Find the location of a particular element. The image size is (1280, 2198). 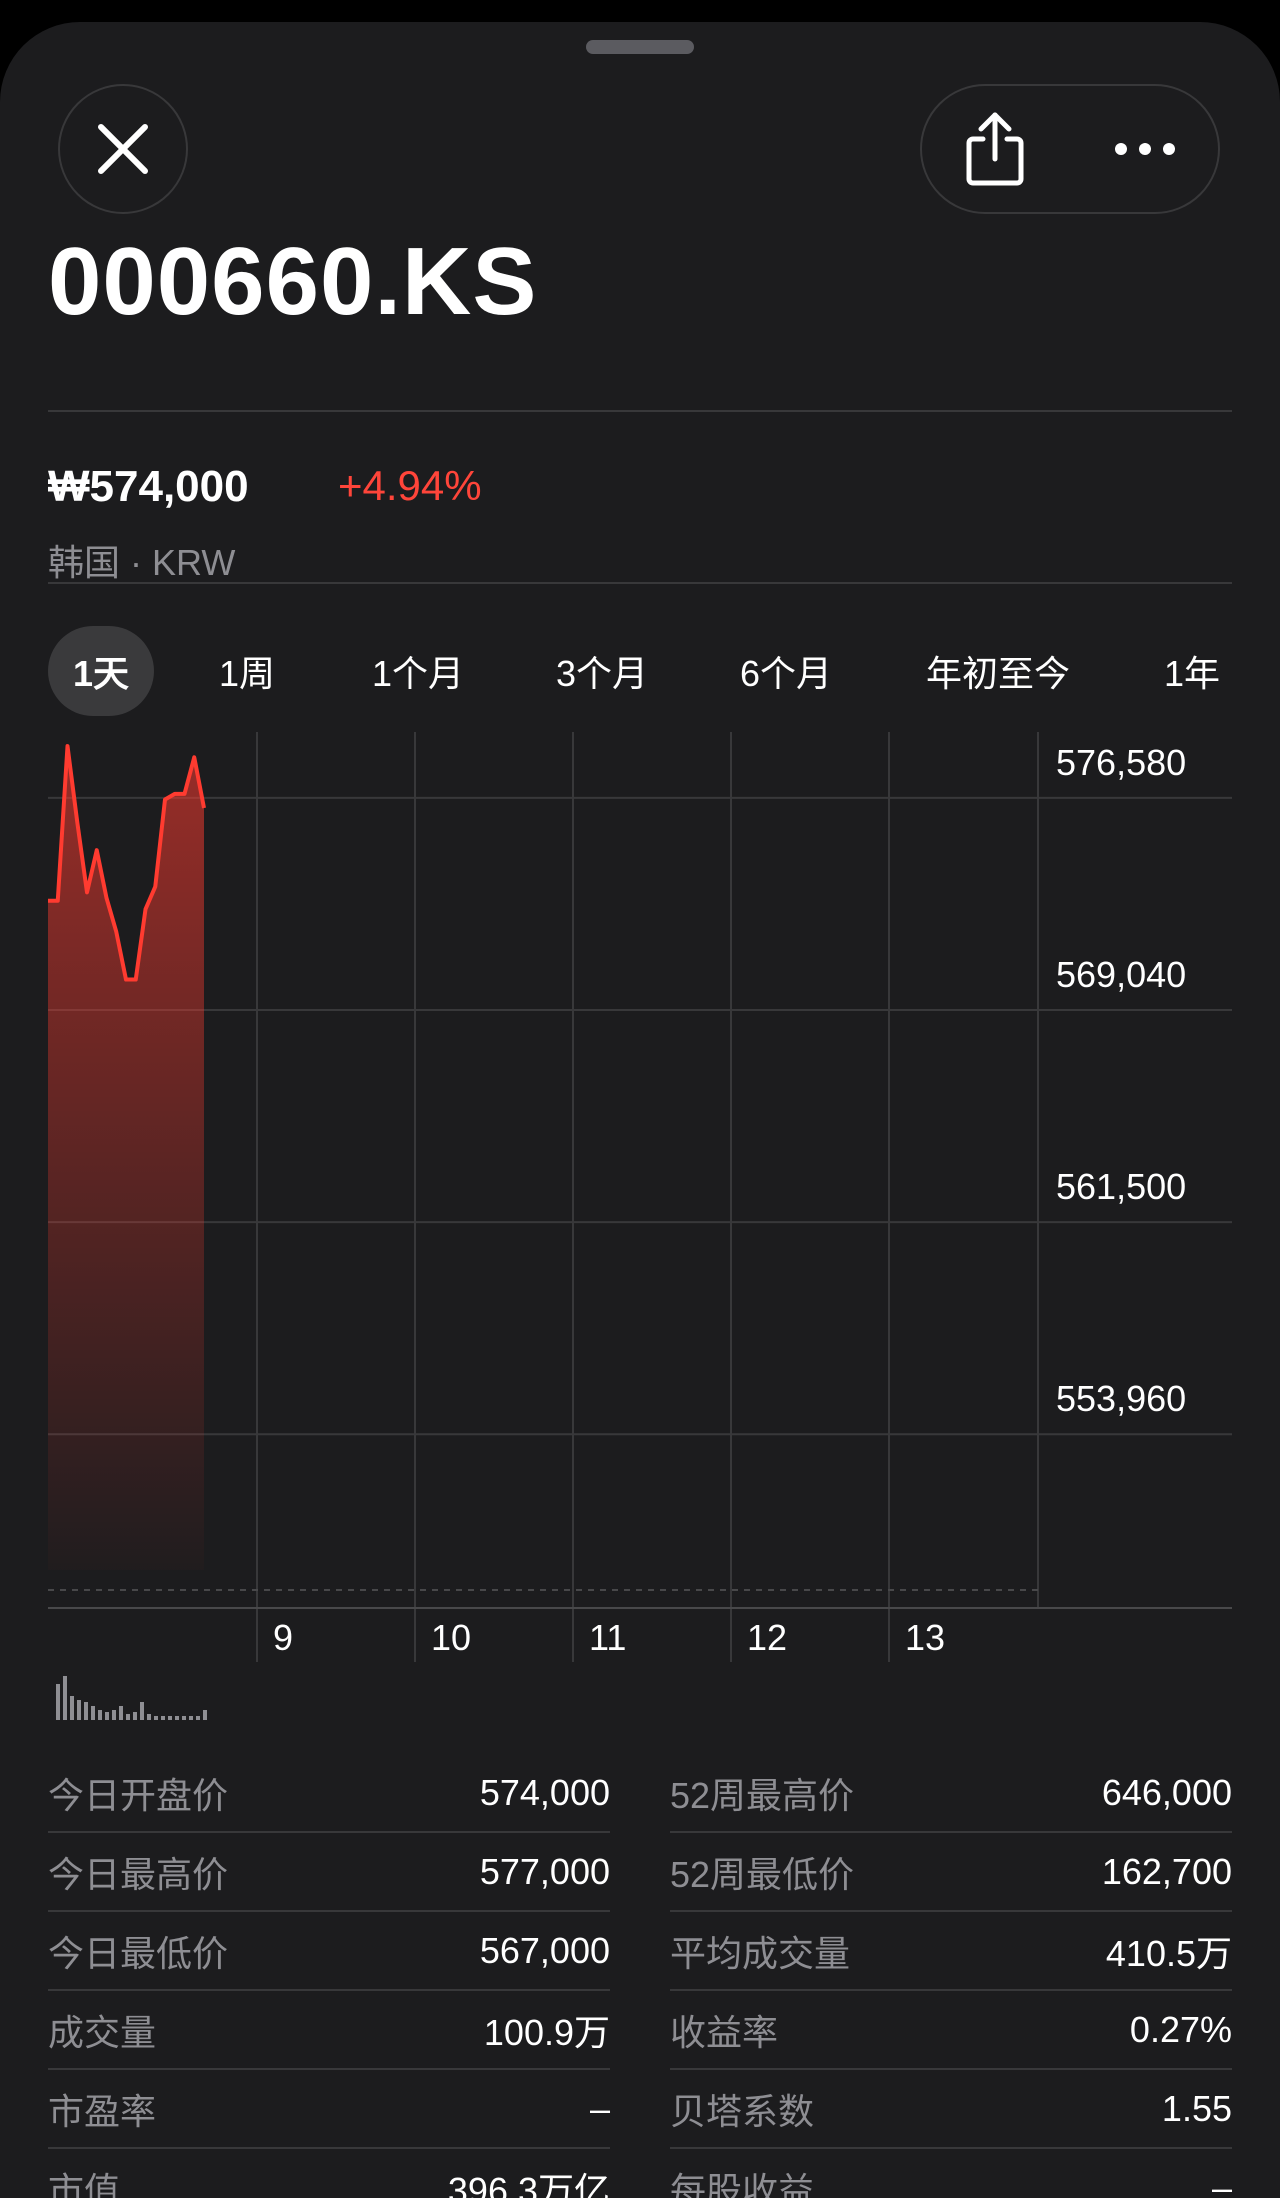

tab-1m: 1个月 is located at coordinates (418, 673).